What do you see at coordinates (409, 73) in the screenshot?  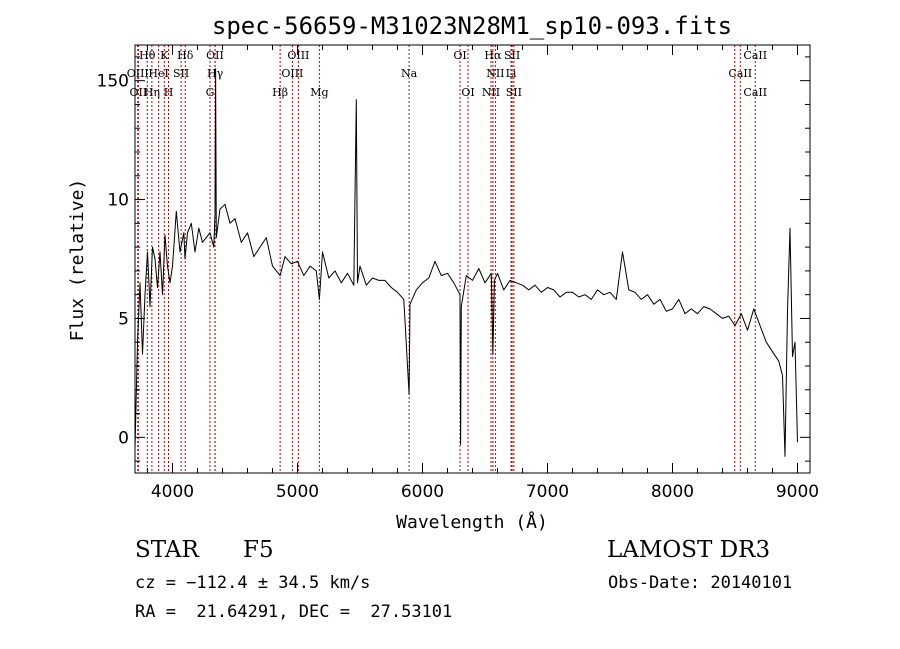 I see `spectral-line-label: Na` at bounding box center [409, 73].